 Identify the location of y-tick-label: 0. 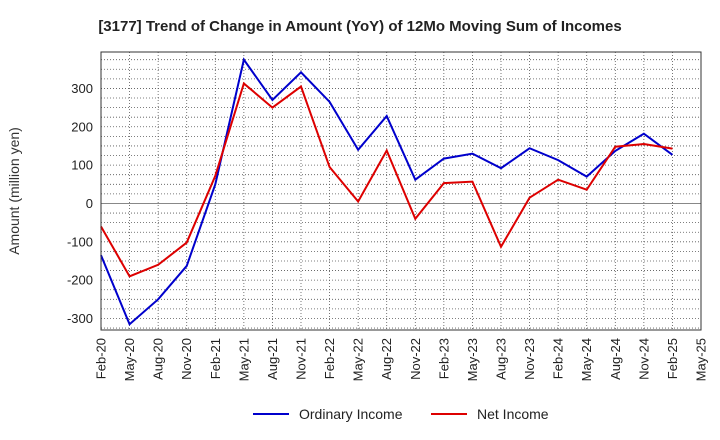
(89, 203).